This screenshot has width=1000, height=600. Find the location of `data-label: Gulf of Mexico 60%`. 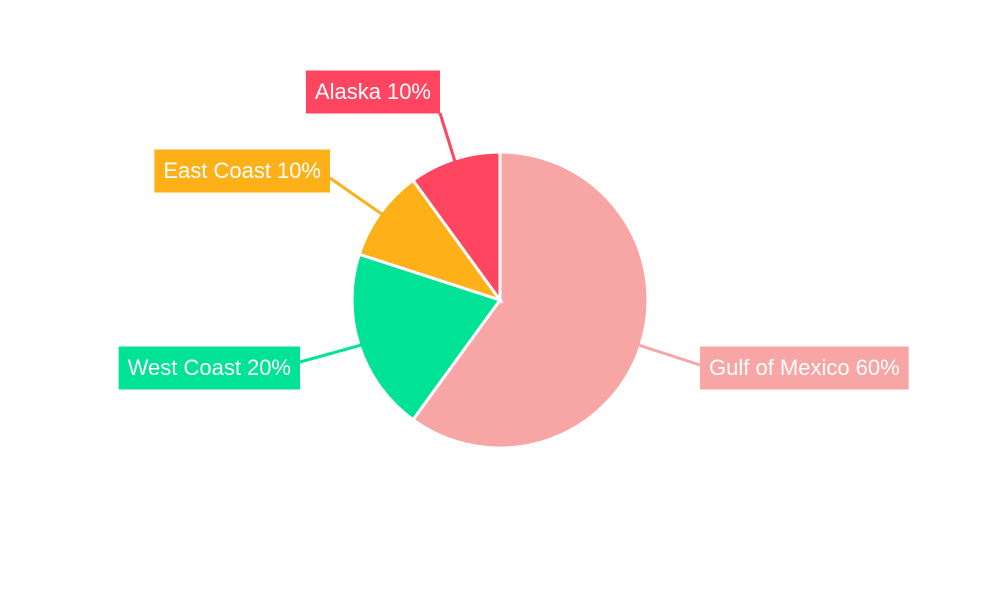

data-label: Gulf of Mexico 60% is located at coordinates (804, 368).